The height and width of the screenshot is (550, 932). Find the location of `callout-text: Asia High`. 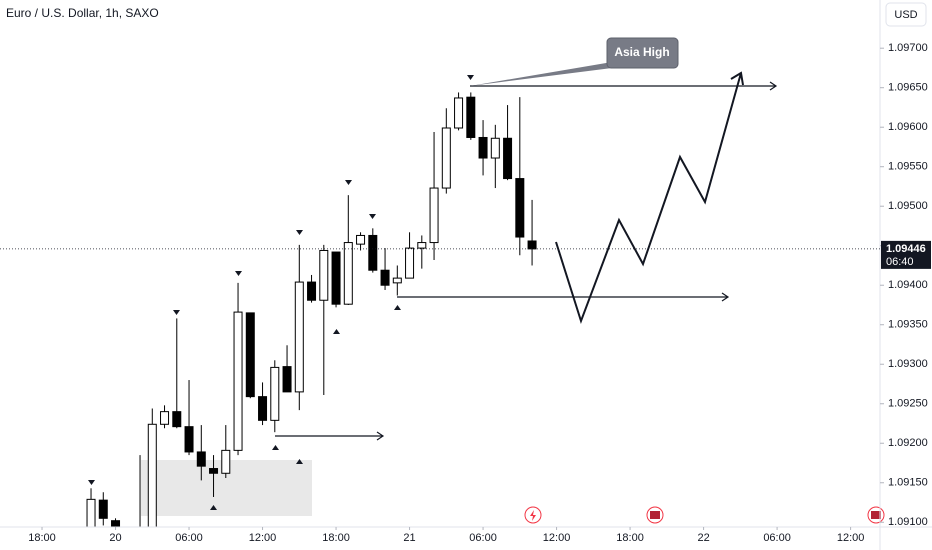

callout-text: Asia High is located at coordinates (641, 52).